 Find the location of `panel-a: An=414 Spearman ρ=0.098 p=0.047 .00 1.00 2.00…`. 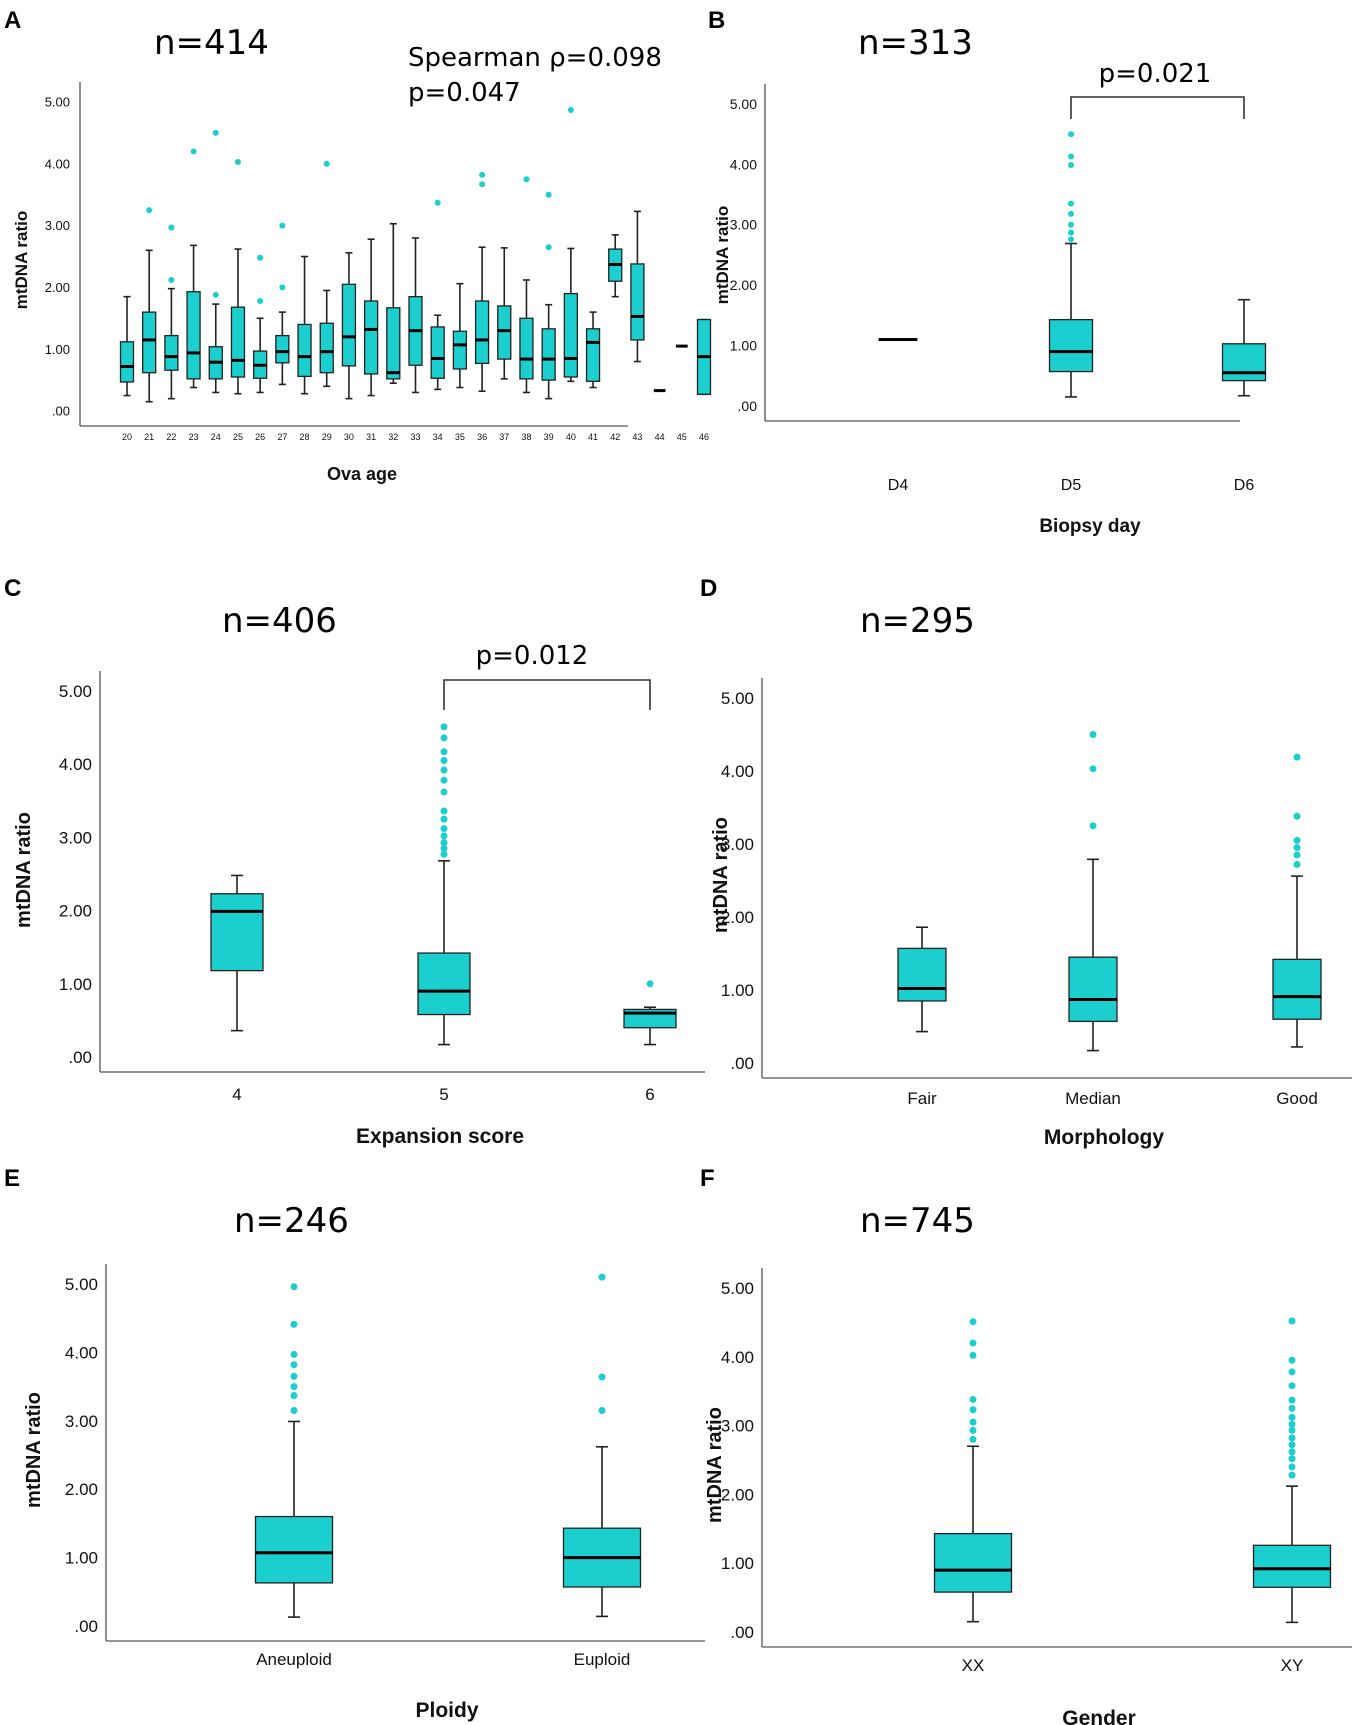

panel-a: An=414 Spearman ρ=0.098 p=0.047 .00 1.00 2.00… is located at coordinates (358, 245).